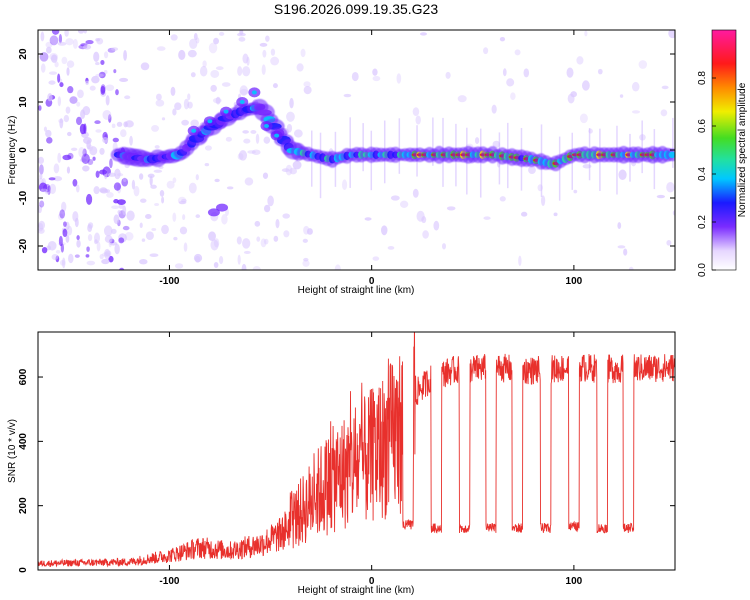 The image size is (750, 600). I want to click on snr-xlabel: Height of straight line (km), so click(356, 590).